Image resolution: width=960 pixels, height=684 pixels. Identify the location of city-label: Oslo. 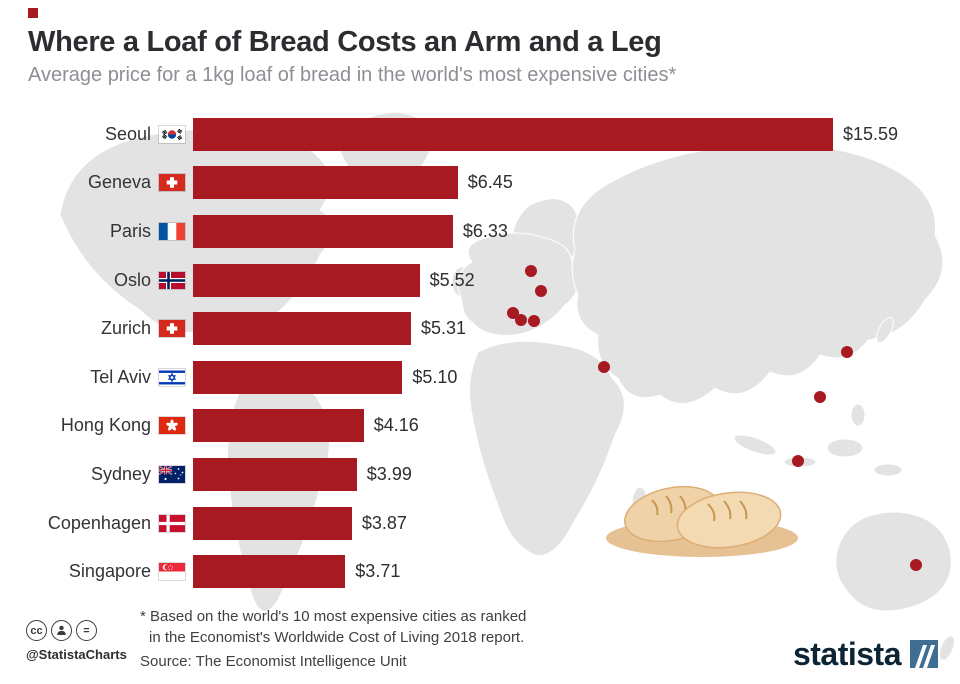
(132, 279).